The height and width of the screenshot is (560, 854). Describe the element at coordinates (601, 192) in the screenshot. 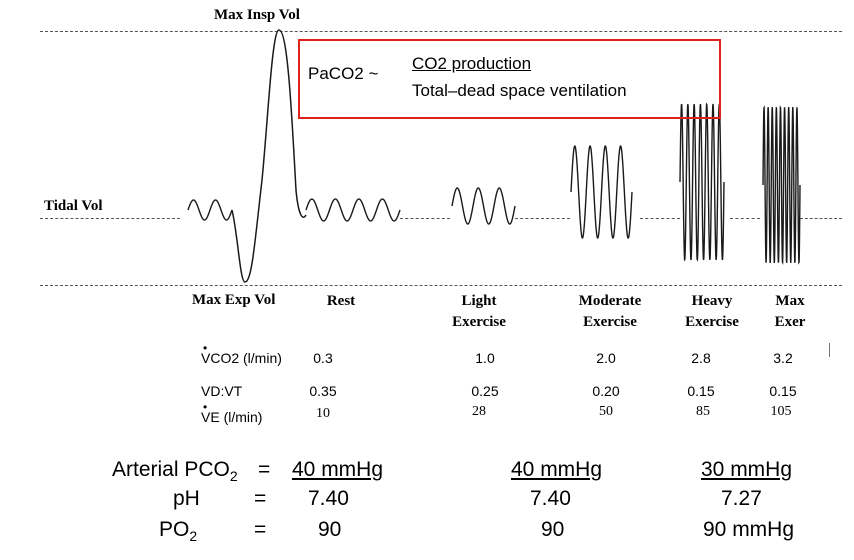

I see `wave-moderate` at that location.